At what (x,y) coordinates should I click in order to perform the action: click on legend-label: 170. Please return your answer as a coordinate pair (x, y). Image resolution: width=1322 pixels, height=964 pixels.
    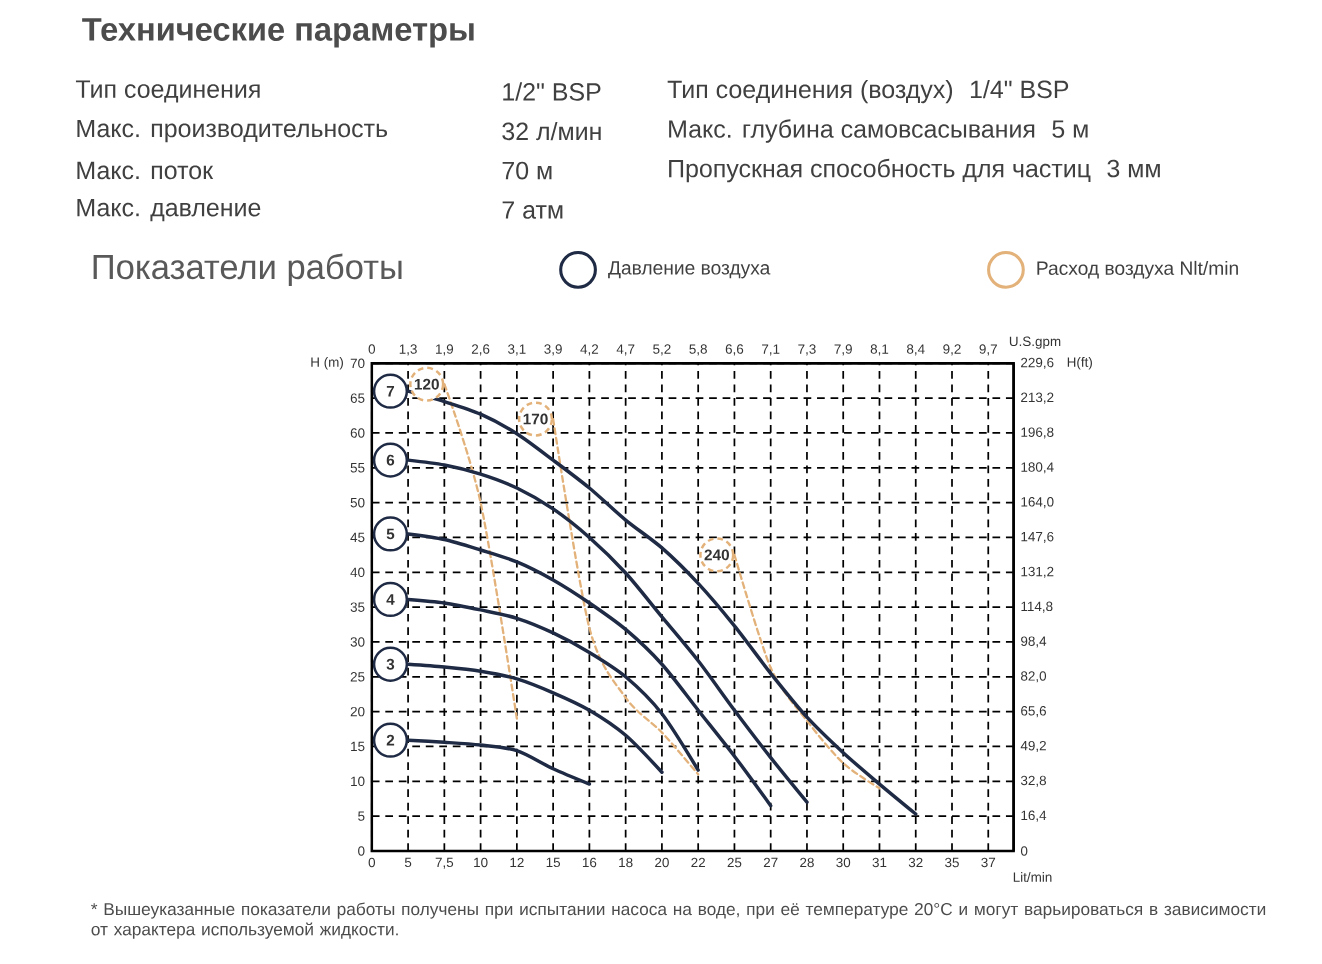
    Looking at the image, I should click on (535, 419).